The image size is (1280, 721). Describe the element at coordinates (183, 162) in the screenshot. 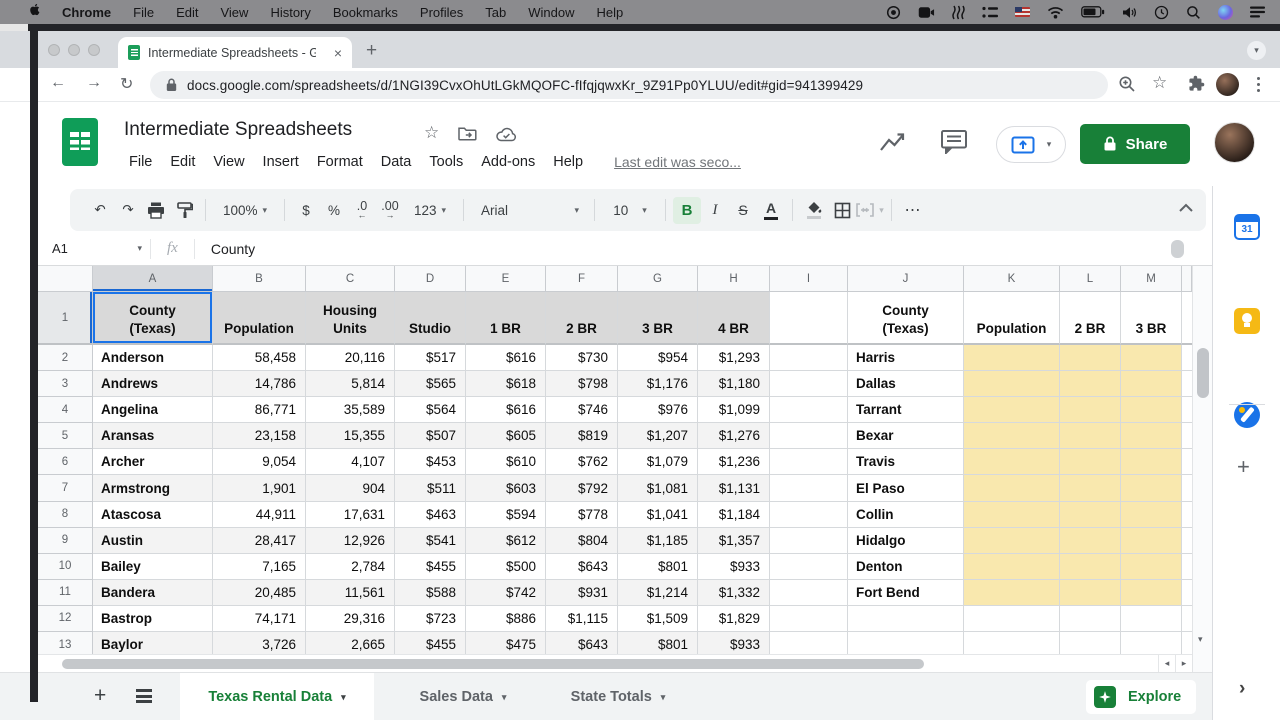

I see `menu-edit: Edit` at that location.